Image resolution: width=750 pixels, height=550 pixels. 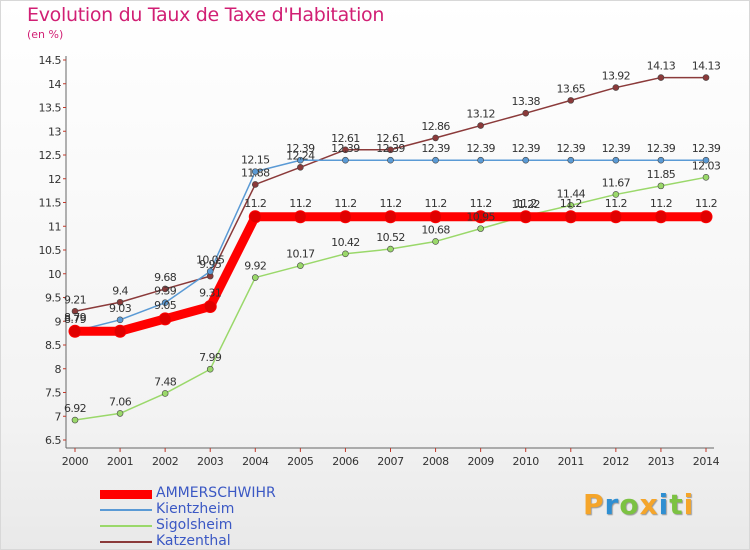 What do you see at coordinates (54, 274) in the screenshot?
I see `y-tick-label: 10` at bounding box center [54, 274].